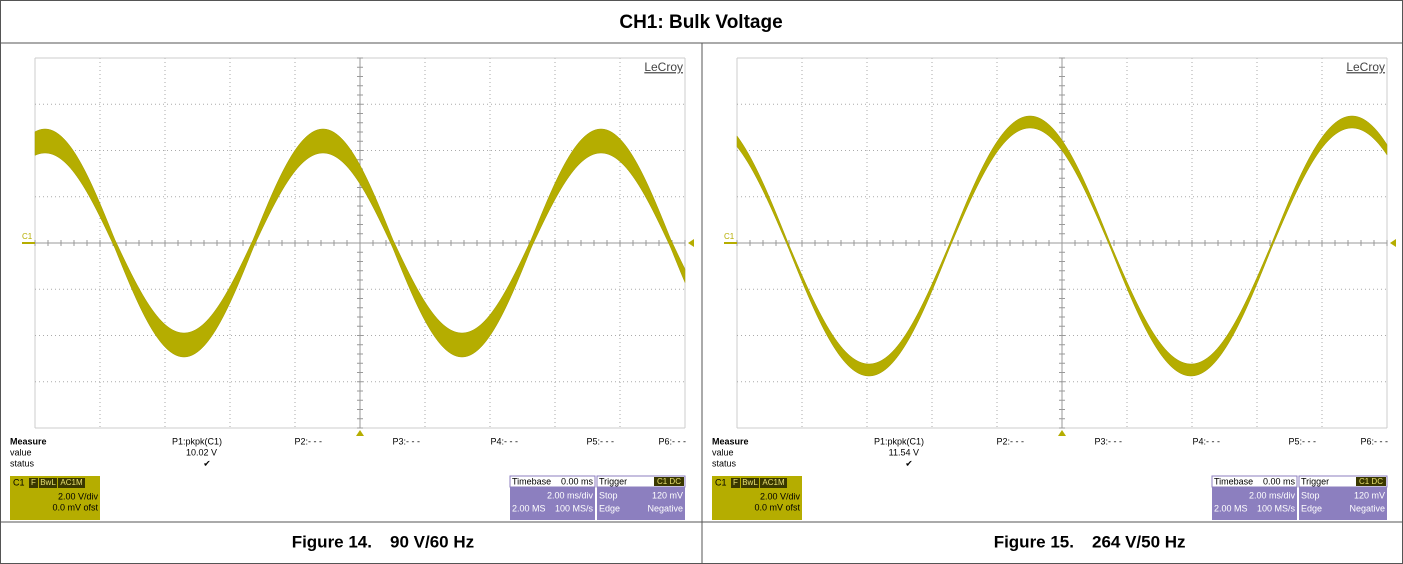 This screenshot has height=564, width=1403. Describe the element at coordinates (332, 541) in the screenshot. I see `caption-number: Figure 14.` at that location.